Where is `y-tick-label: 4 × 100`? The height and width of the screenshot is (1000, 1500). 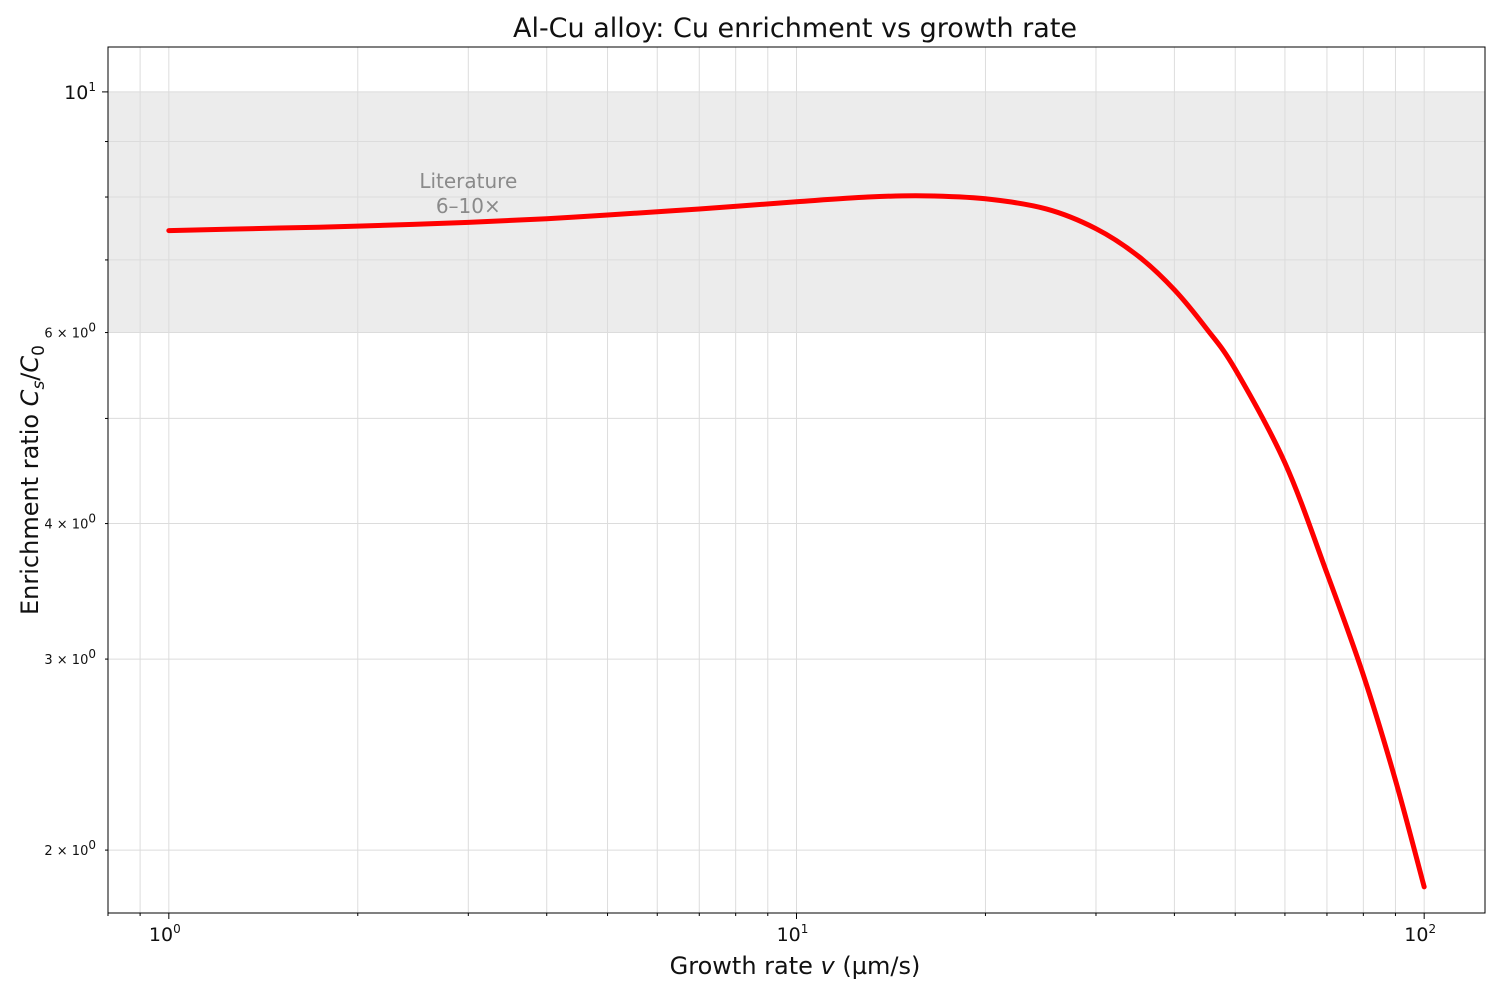 y-tick-label: 4 × 100 is located at coordinates (70, 522).